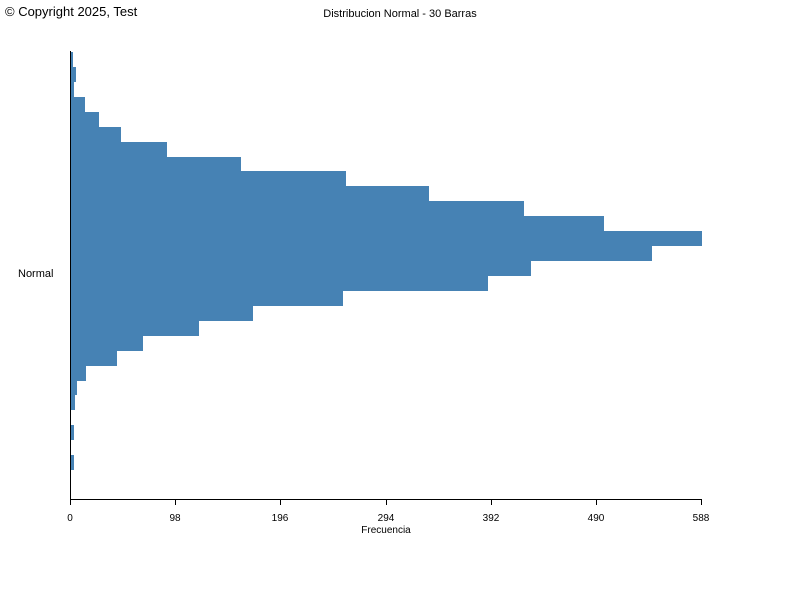  I want to click on x-axis-title: Frecuencia, so click(386, 530).